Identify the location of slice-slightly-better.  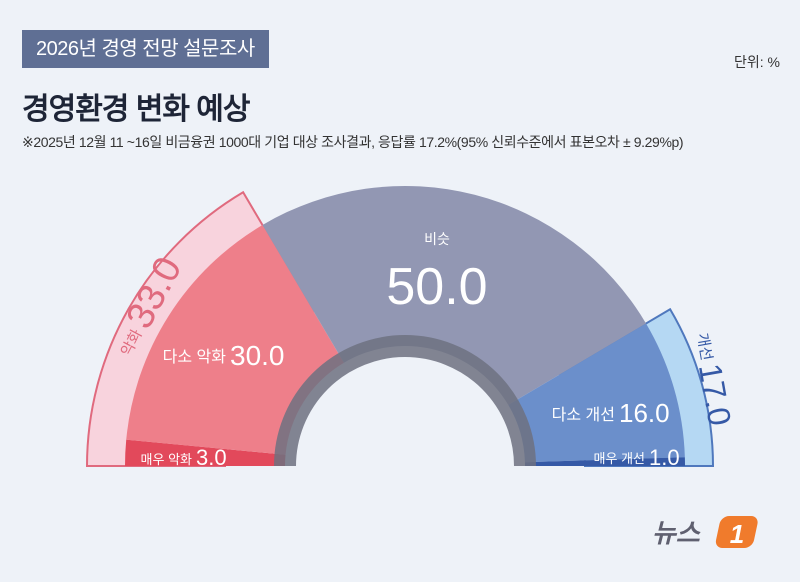
(596, 393).